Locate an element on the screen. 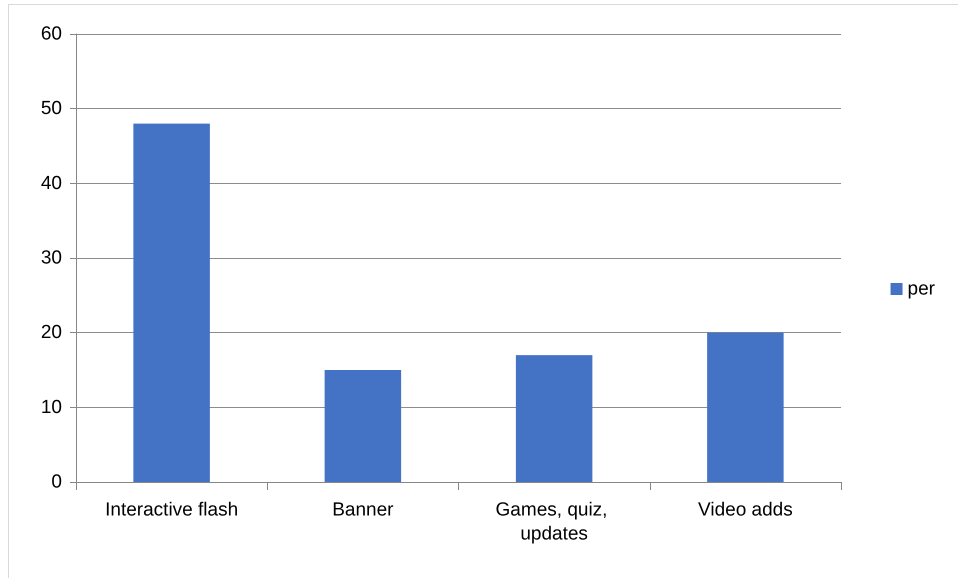 This screenshot has height=578, width=958. y-tick-label: 10 is located at coordinates (51, 407).